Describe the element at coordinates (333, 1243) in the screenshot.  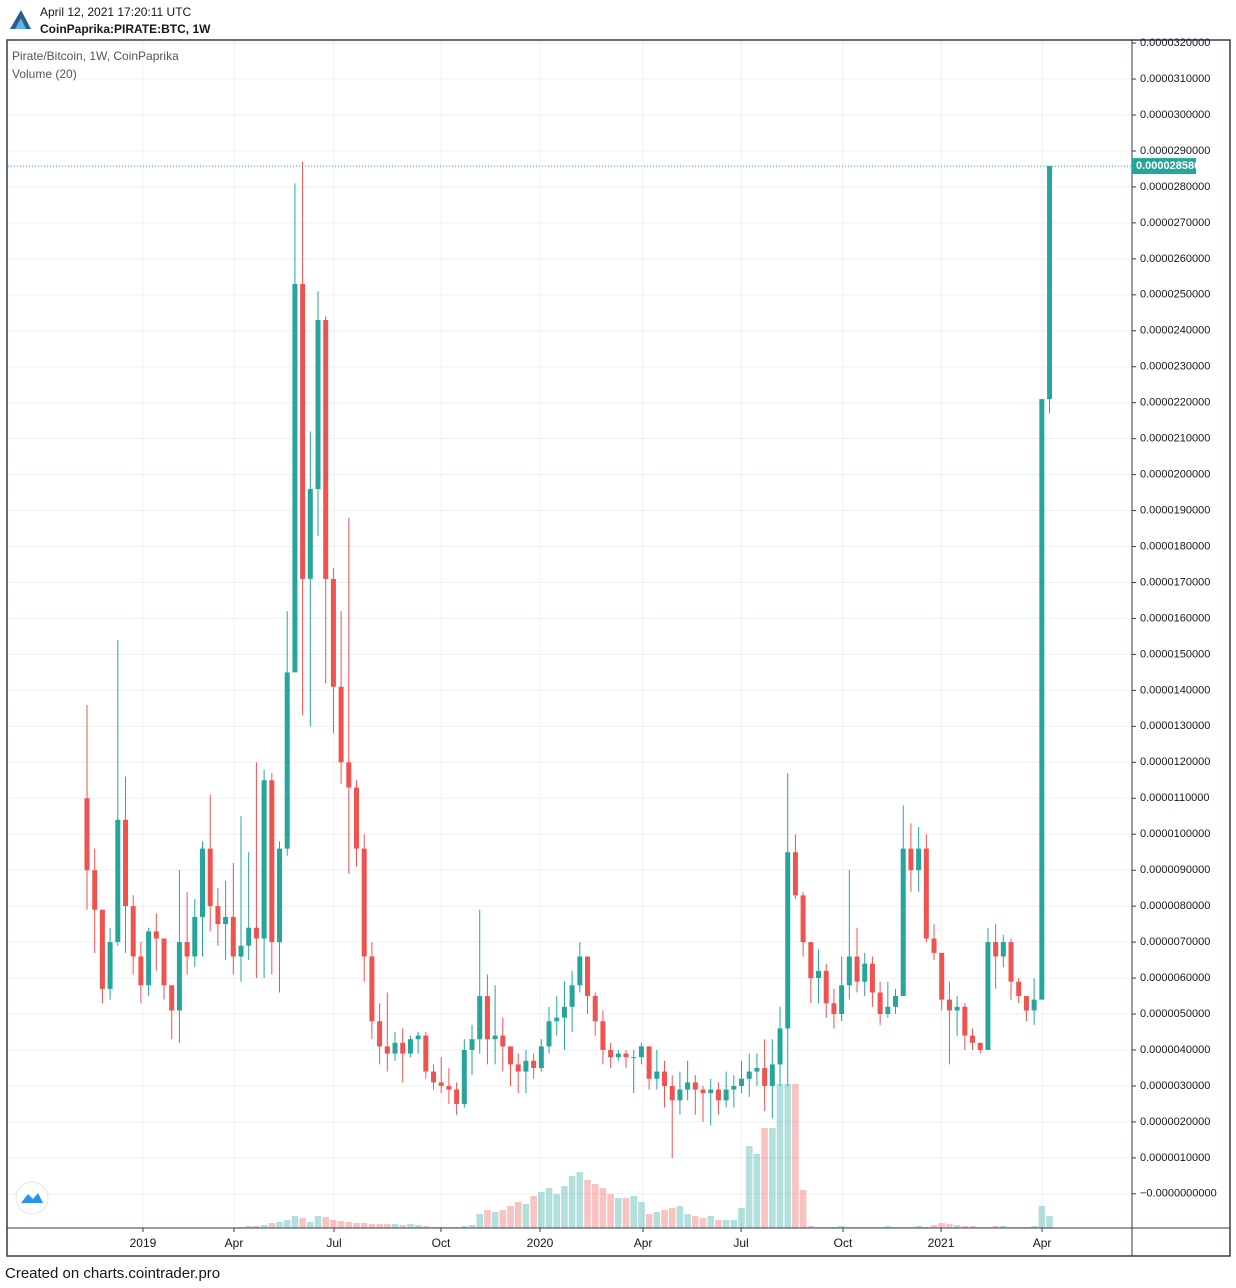
I see `x-tick-label: Jul` at that location.